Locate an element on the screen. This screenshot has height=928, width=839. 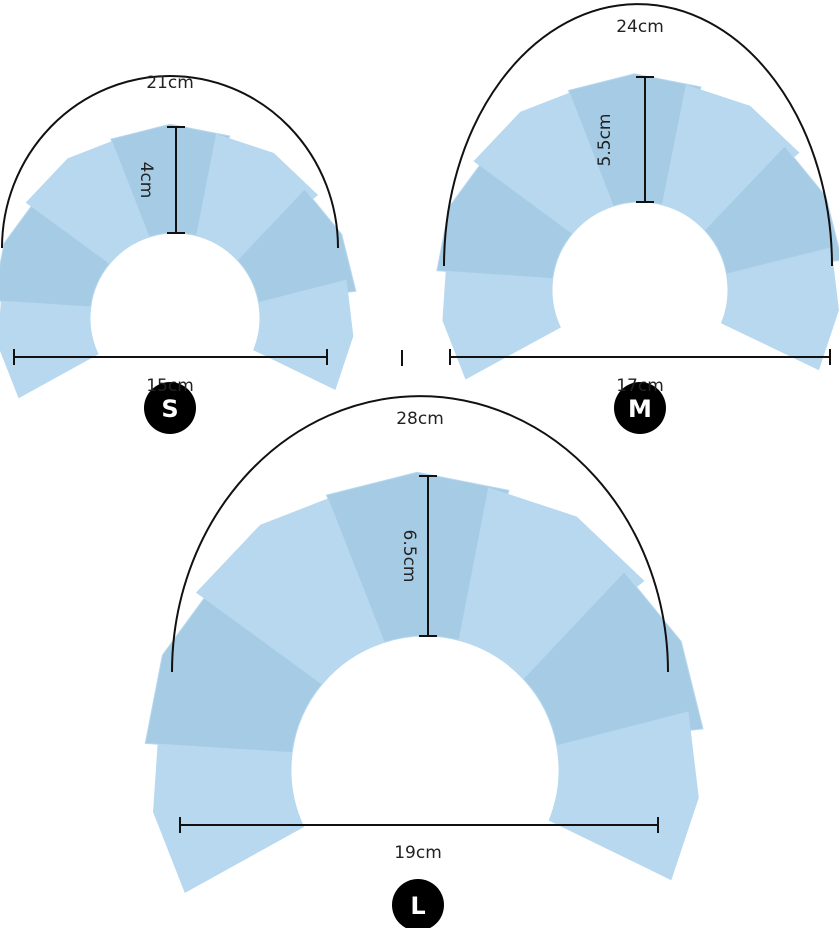
m-height-label: 5.5cm is located at coordinates (605, 140).